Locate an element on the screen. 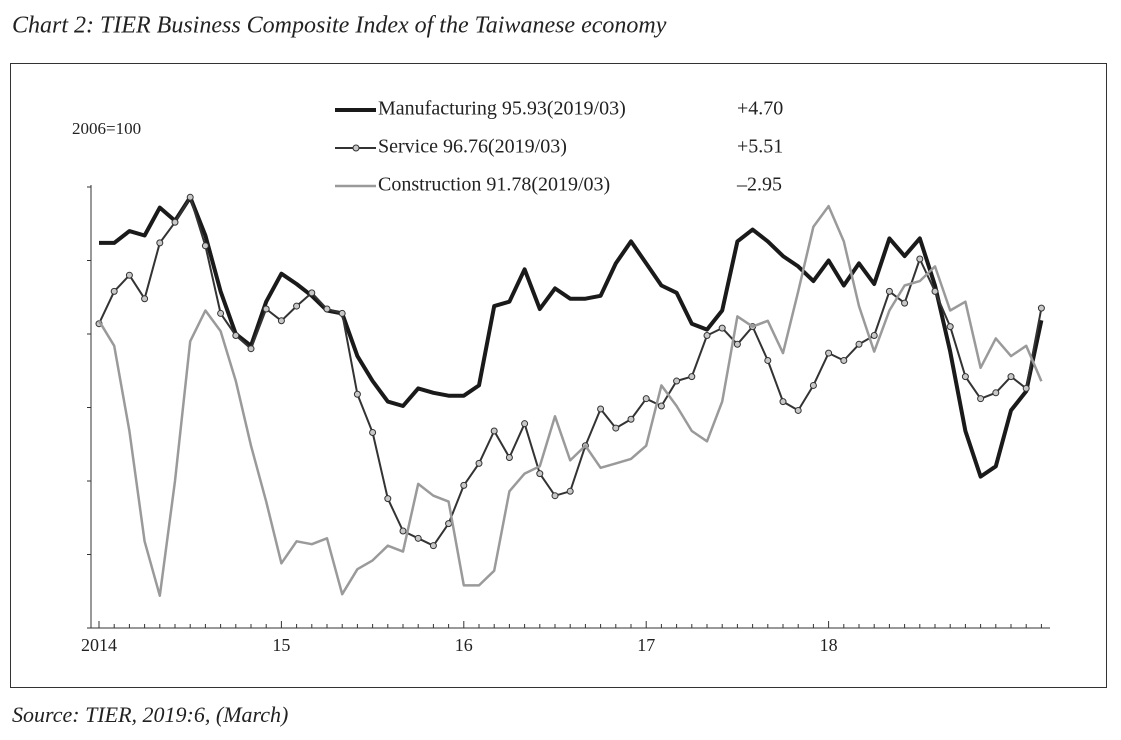 The image size is (1121, 740). x-tick-label: 2014 is located at coordinates (99, 645).